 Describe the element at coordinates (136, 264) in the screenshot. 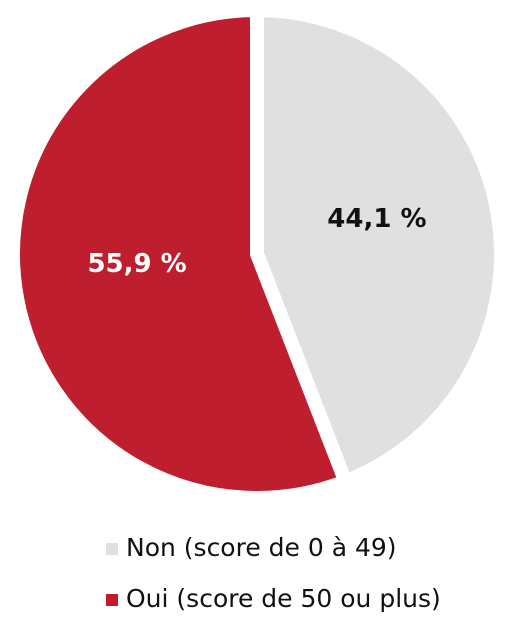

I see `value-label: 55,9 %` at that location.